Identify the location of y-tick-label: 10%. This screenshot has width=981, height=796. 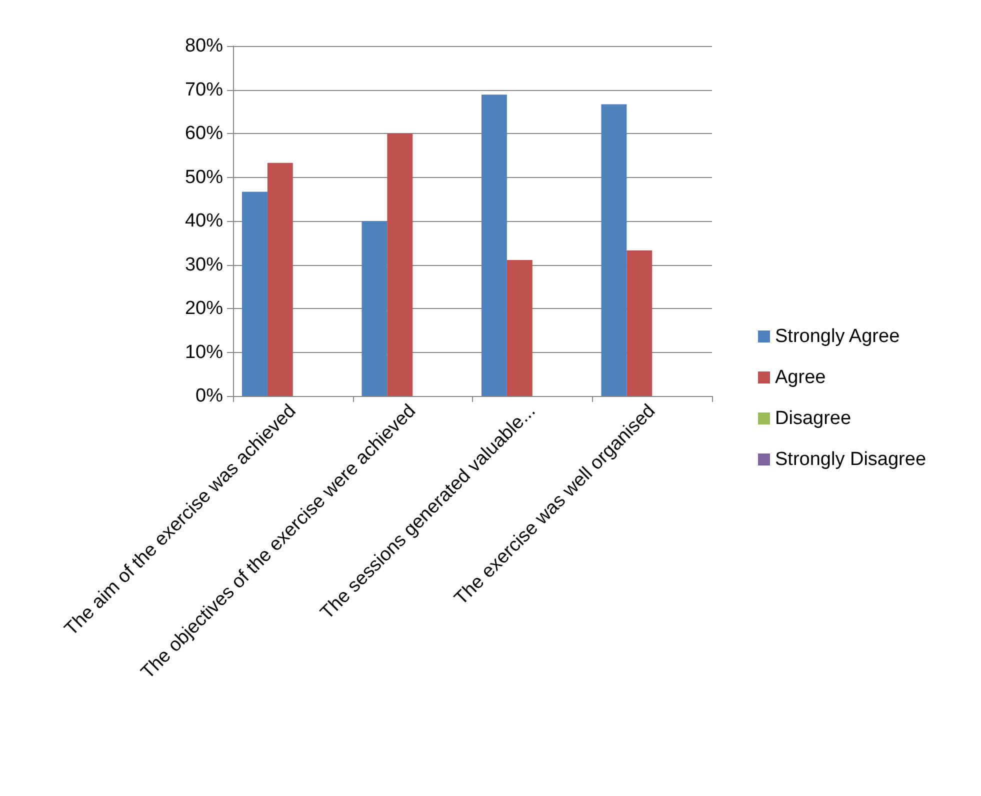
(204, 352).